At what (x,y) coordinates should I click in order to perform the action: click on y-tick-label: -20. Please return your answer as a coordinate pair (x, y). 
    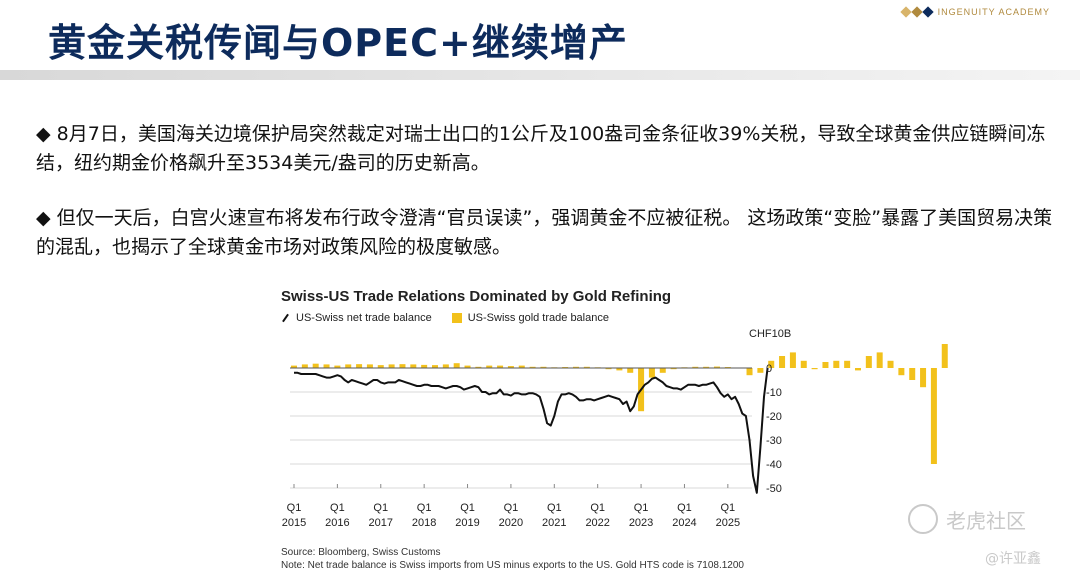
    Looking at the image, I should click on (774, 417).